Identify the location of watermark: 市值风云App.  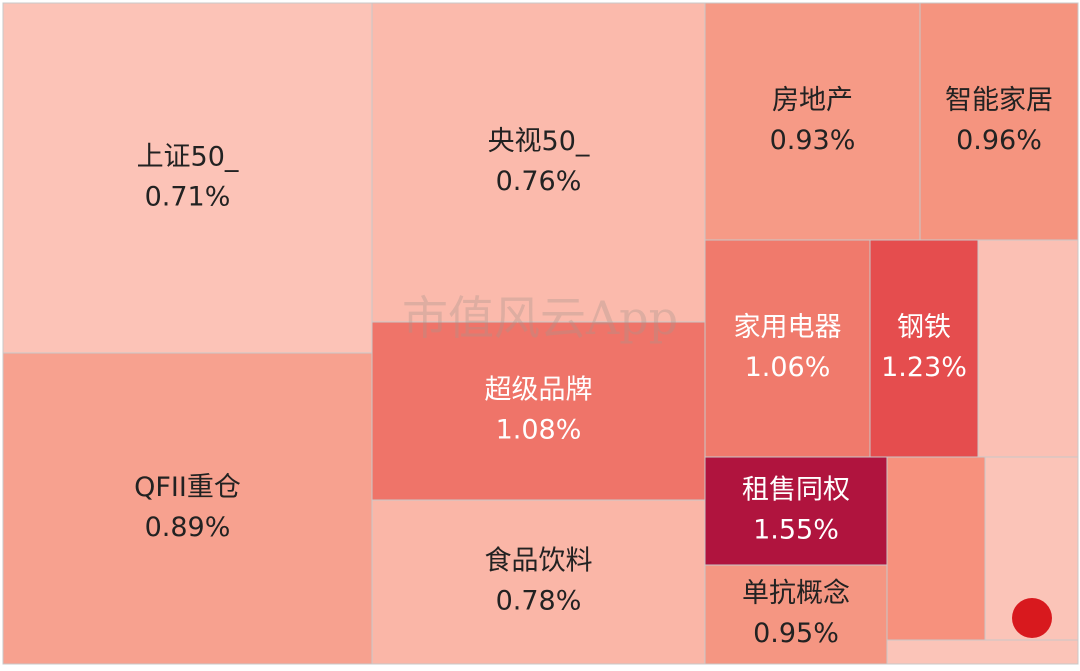
(540, 318).